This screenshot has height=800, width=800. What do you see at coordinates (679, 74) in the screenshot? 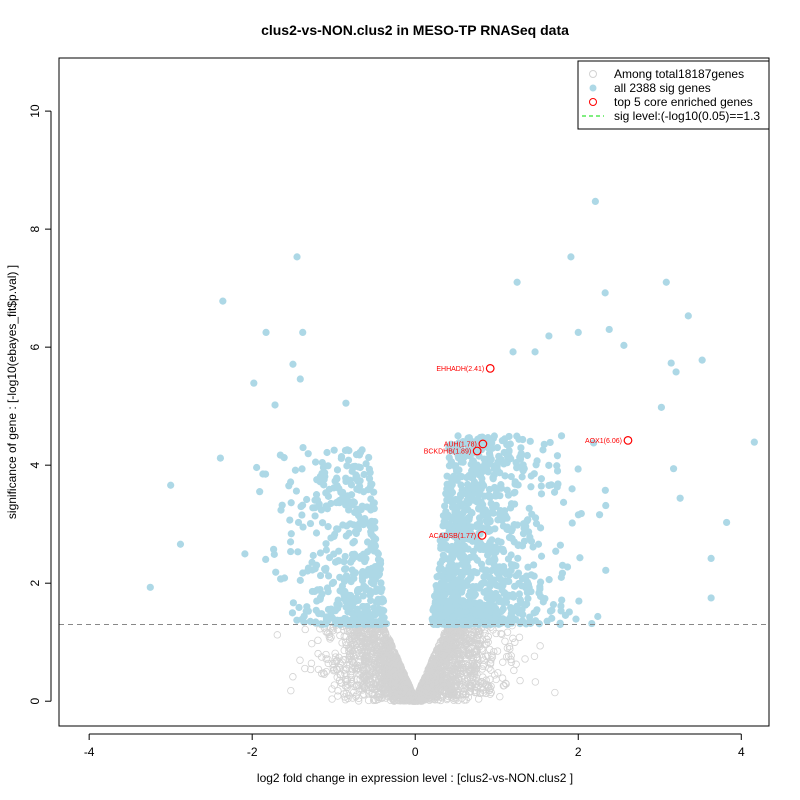
I see `legend-nonsig-label: Among total18187genes` at bounding box center [679, 74].